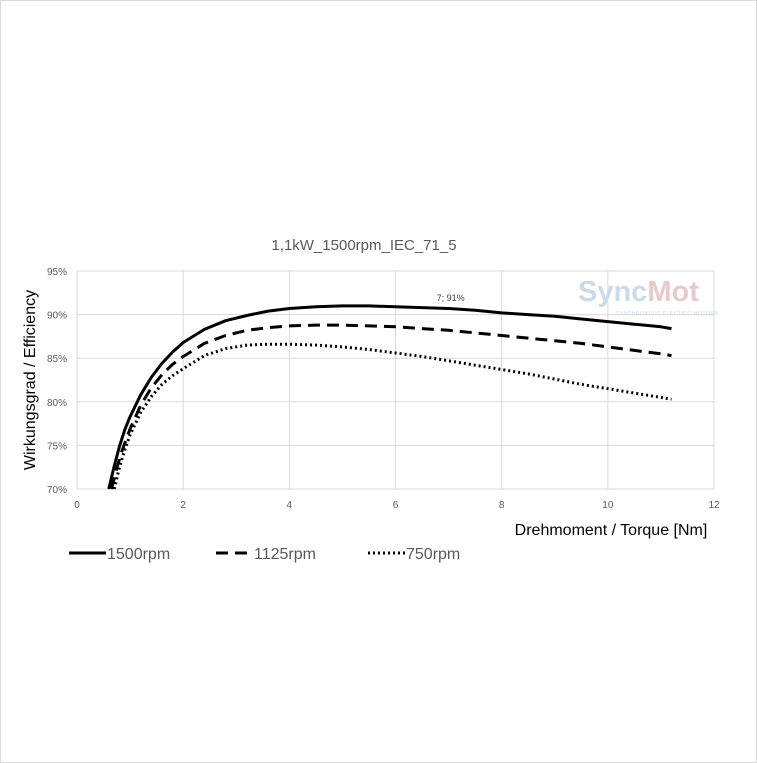 The height and width of the screenshot is (763, 757). Describe the element at coordinates (30, 380) in the screenshot. I see `y-axis-label: Wirkungsgrad / Efficiency` at that location.